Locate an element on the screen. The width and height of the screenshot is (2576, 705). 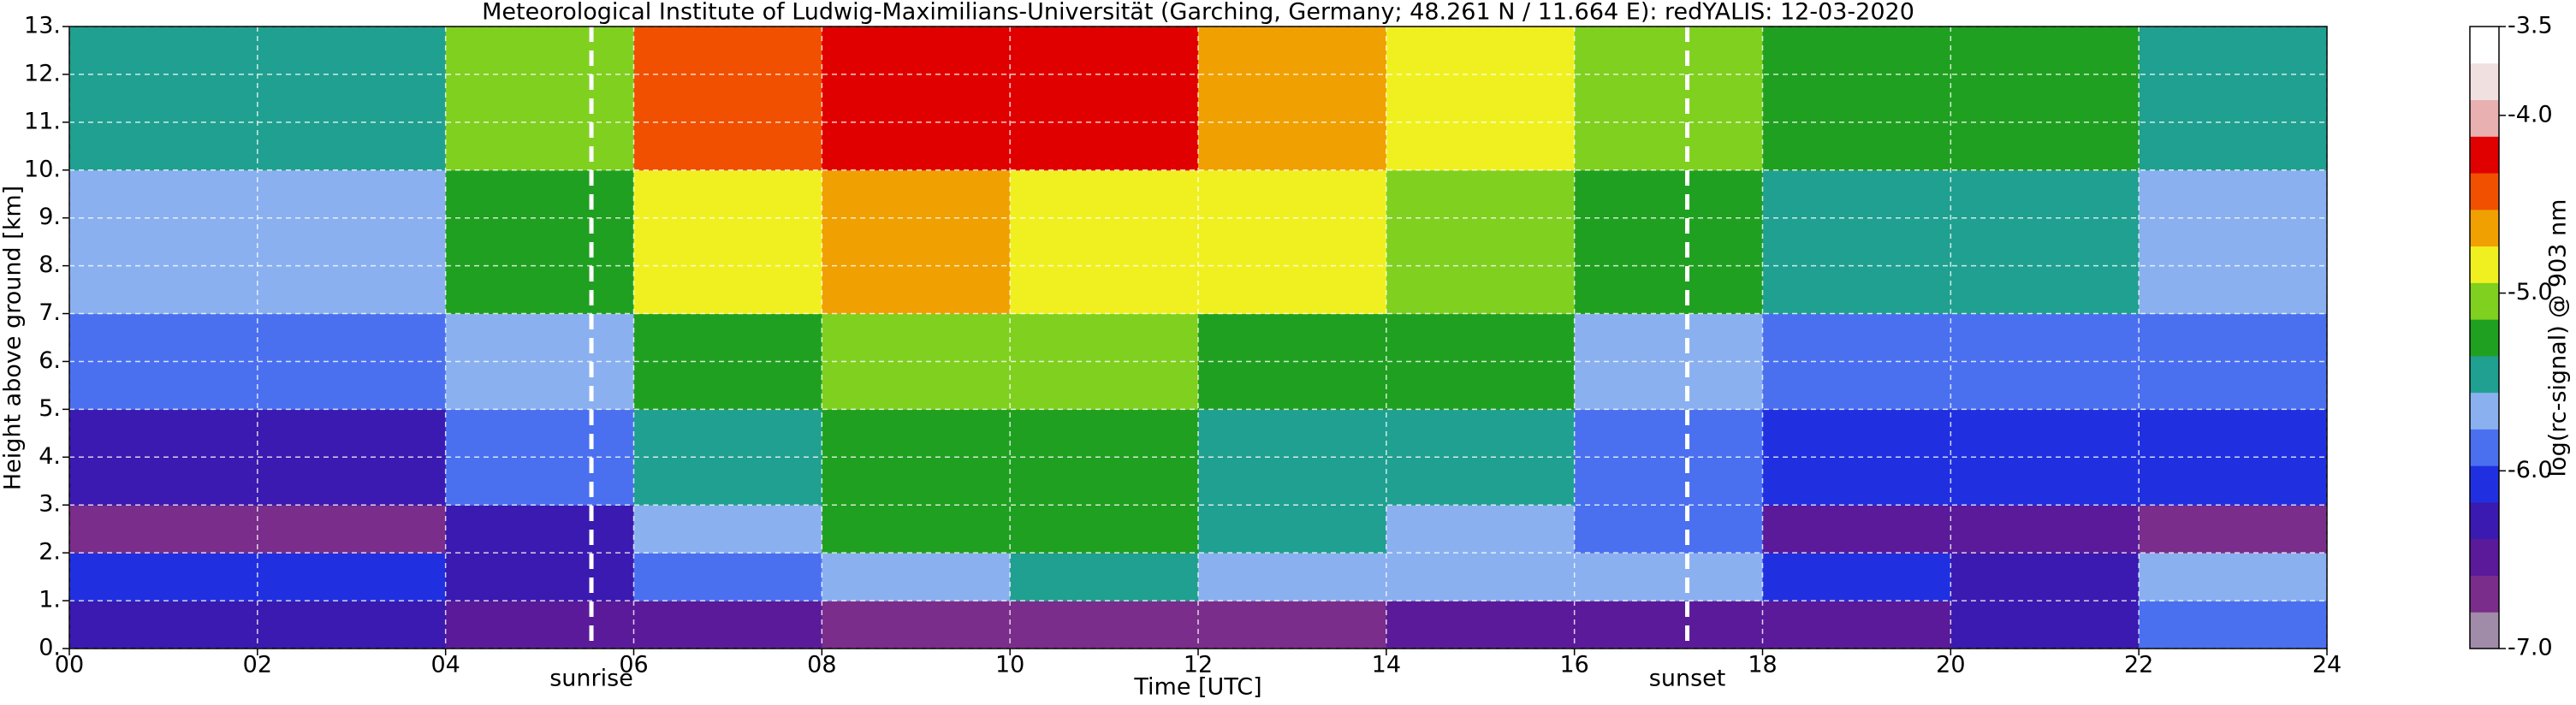
x-tick-label: 24 is located at coordinates (2327, 665).